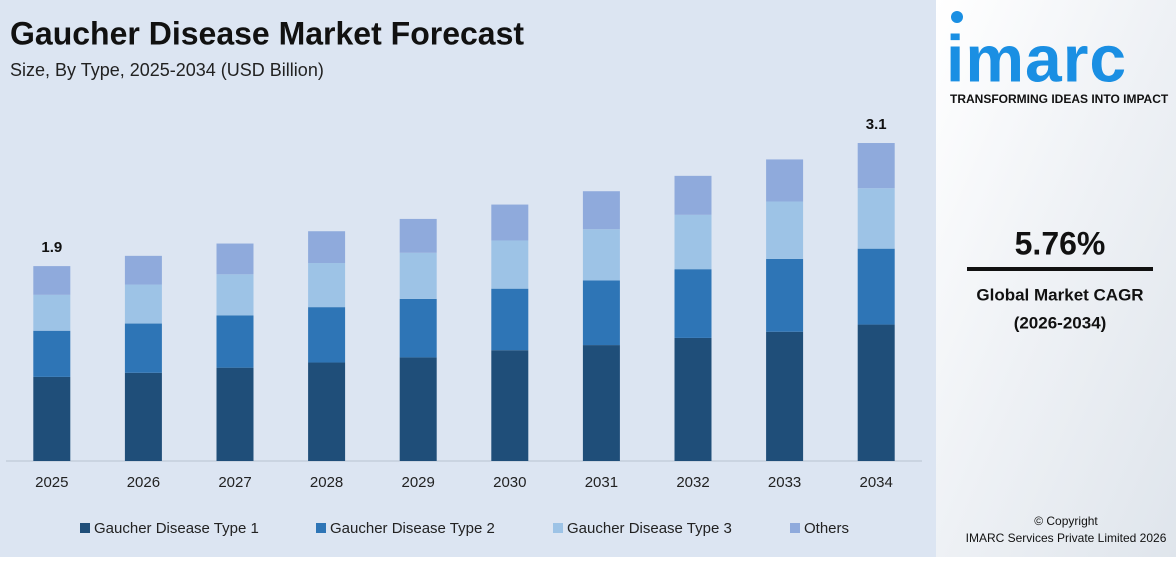 This screenshot has height=562, width=1176. What do you see at coordinates (1060, 322) in the screenshot?
I see `cagr-period: (2026-2034)` at bounding box center [1060, 322].